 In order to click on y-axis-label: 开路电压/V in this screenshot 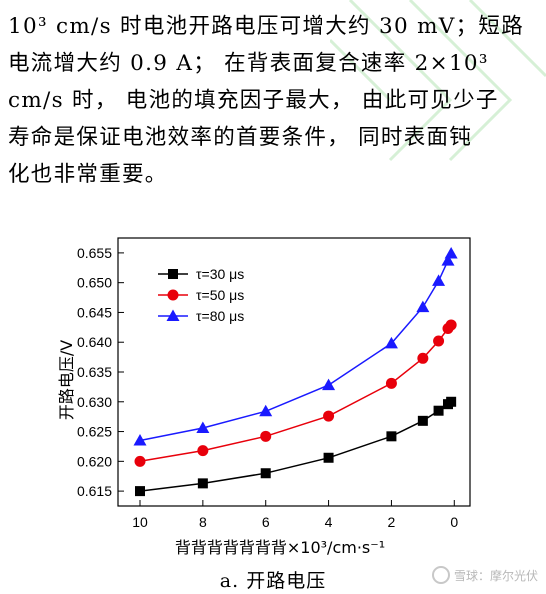, I will do `click(66, 380)`.